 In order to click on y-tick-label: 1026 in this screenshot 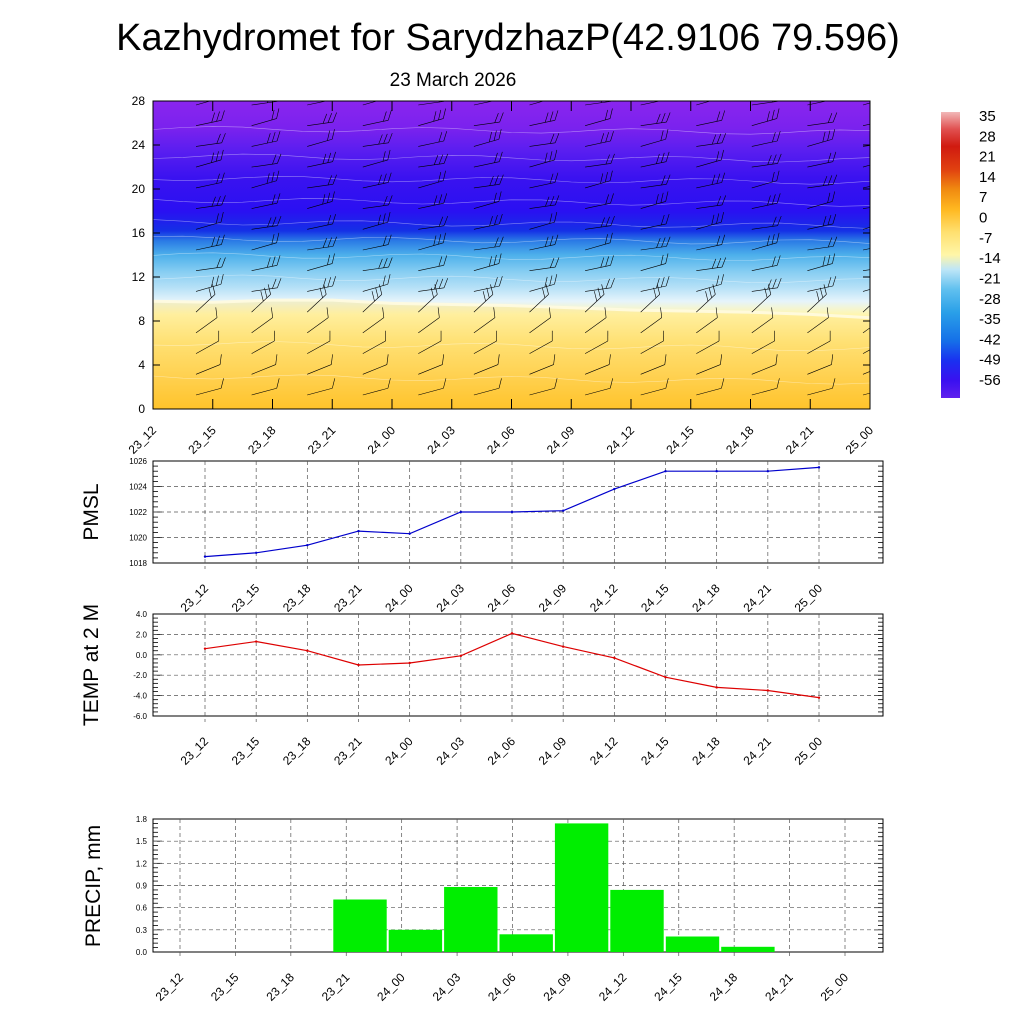, I will do `click(138, 461)`.